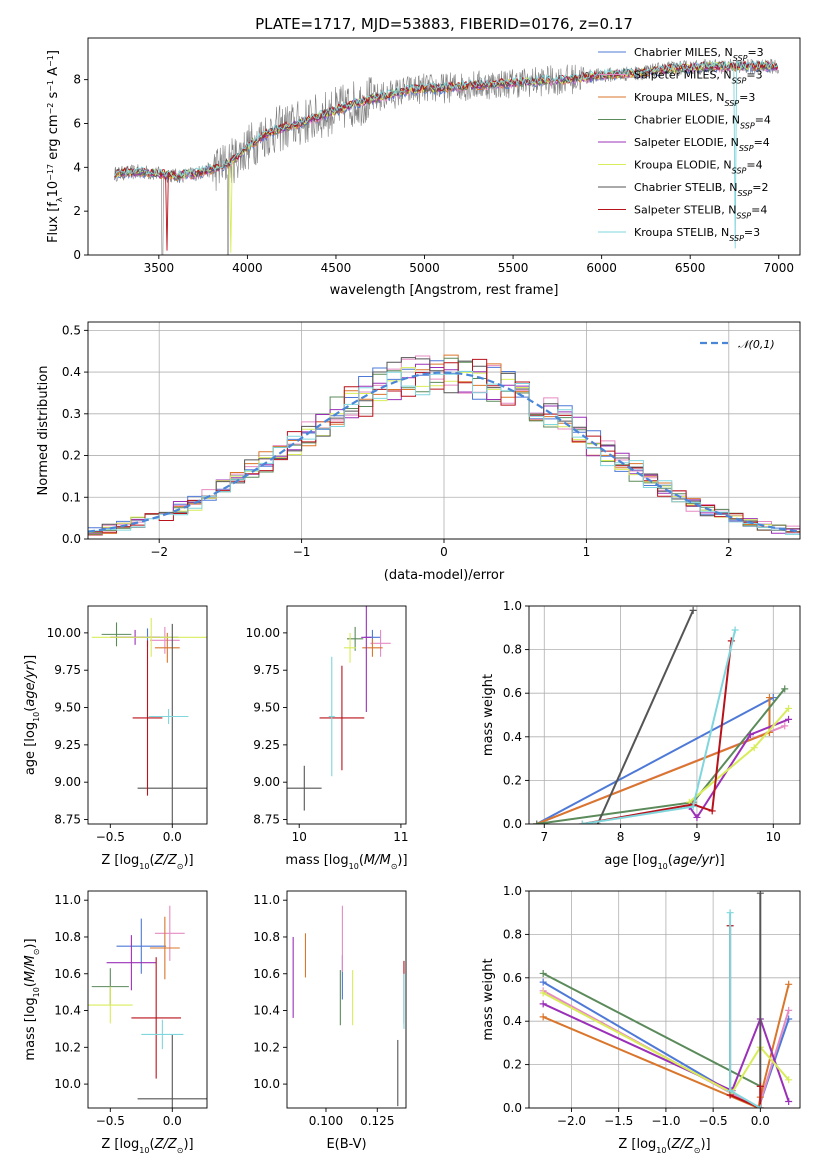  What do you see at coordinates (67, 745) in the screenshot?
I see `y-tick-label: 9.25` at bounding box center [67, 745].